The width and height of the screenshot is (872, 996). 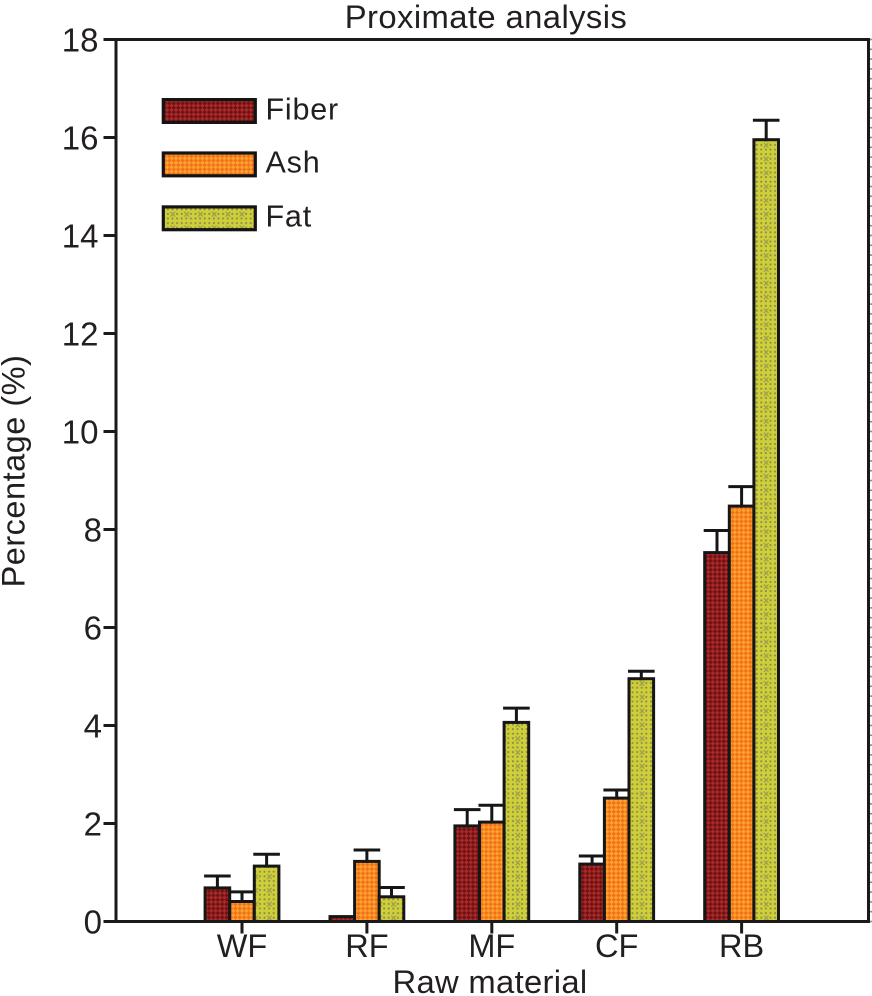 I want to click on svg-text: 12, so click(x=80, y=333).